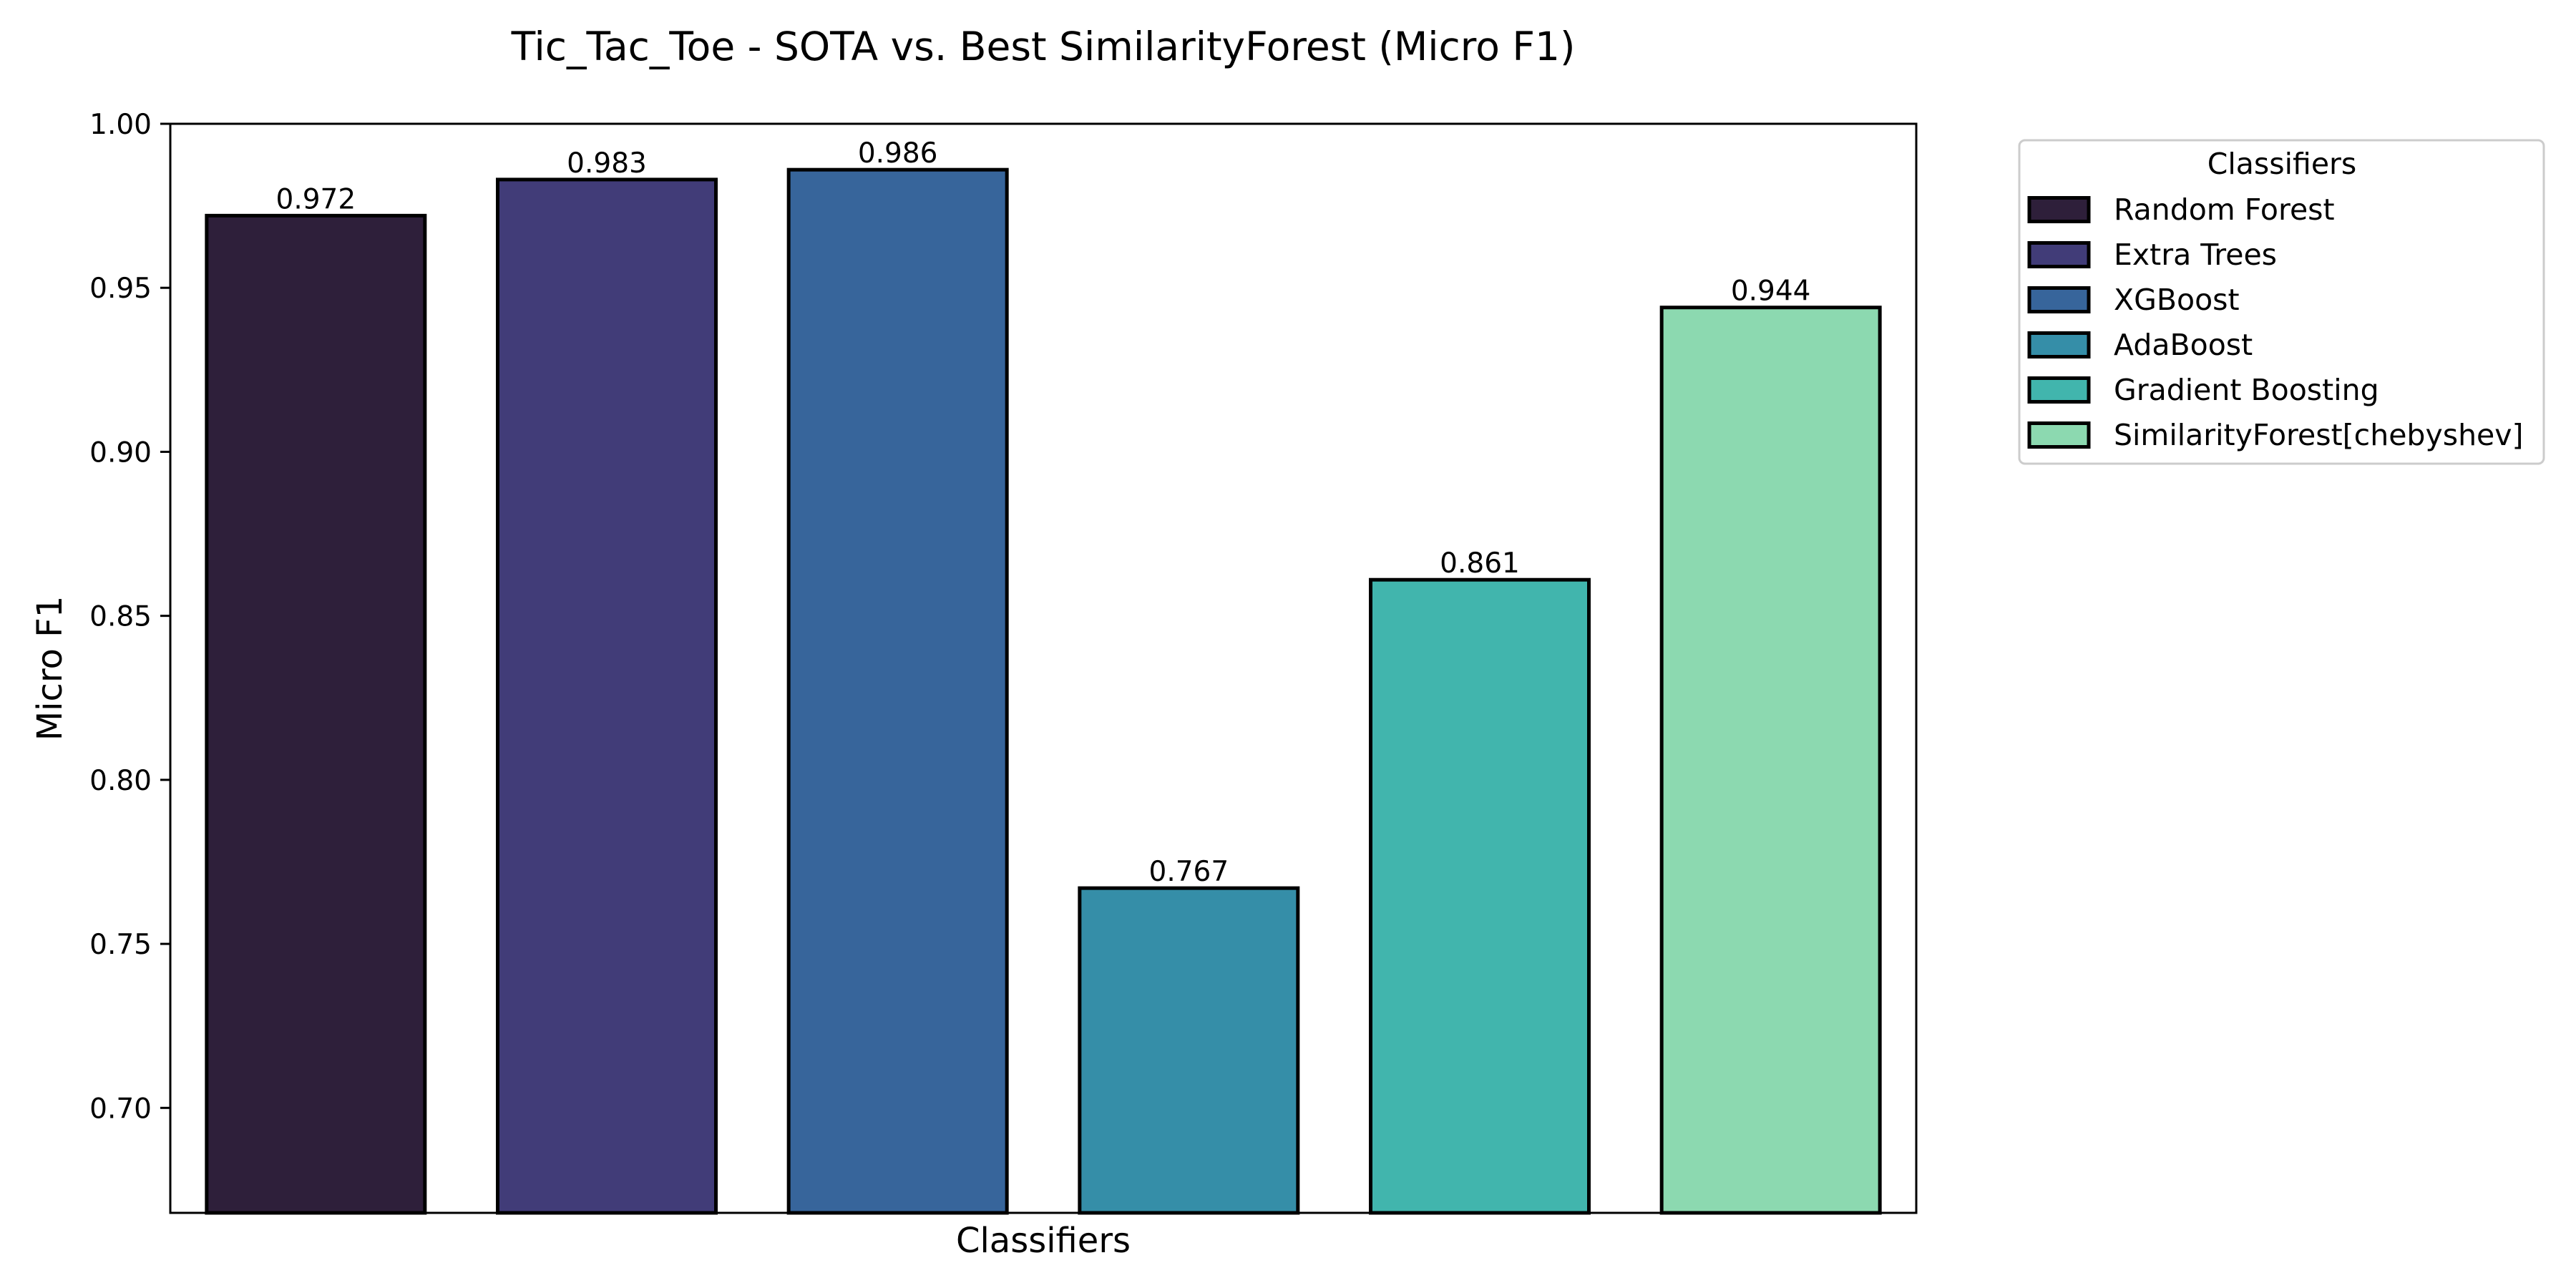 The height and width of the screenshot is (1288, 2576). What do you see at coordinates (2177, 300) in the screenshot?
I see `legend-label: XGBoost` at bounding box center [2177, 300].